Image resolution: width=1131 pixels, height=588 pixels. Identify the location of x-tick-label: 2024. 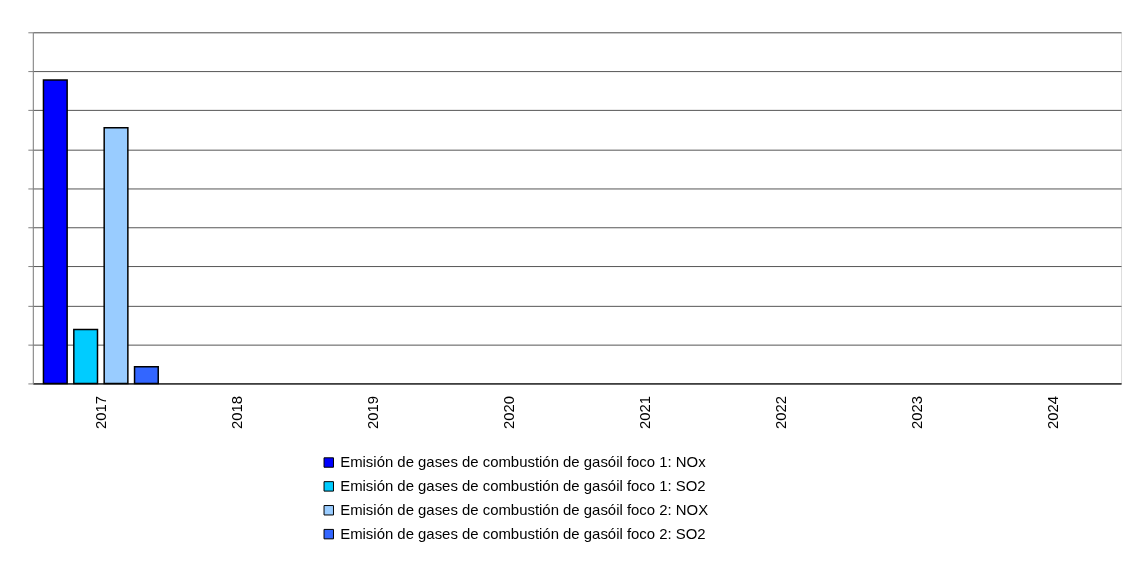
(1053, 412).